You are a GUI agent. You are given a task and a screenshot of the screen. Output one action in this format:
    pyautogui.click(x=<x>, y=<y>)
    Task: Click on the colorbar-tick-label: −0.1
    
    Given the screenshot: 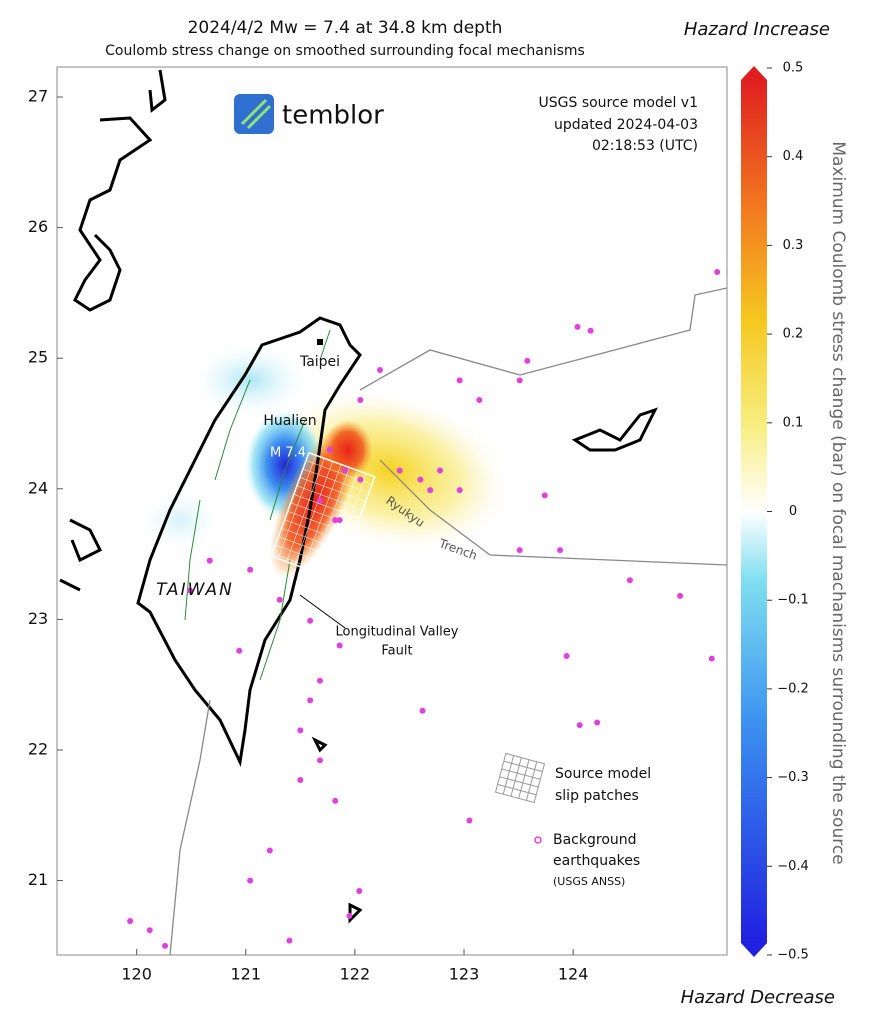 What is the action you would take?
    pyautogui.click(x=793, y=600)
    